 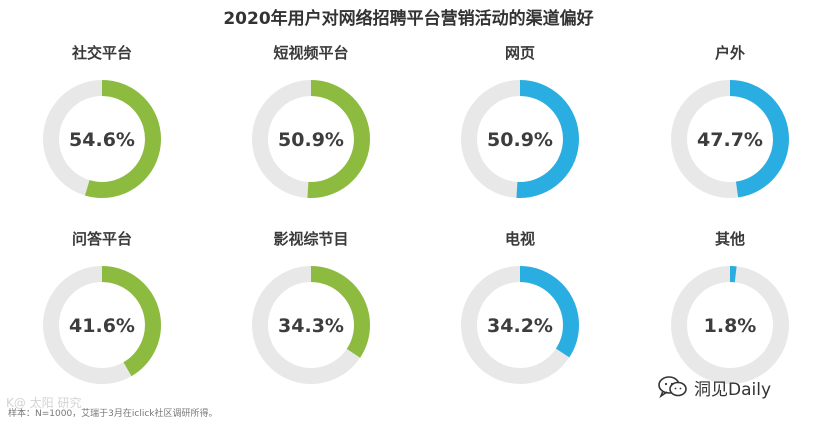 What do you see at coordinates (101, 239) in the screenshot?
I see `donut-label: 问答平台` at bounding box center [101, 239].